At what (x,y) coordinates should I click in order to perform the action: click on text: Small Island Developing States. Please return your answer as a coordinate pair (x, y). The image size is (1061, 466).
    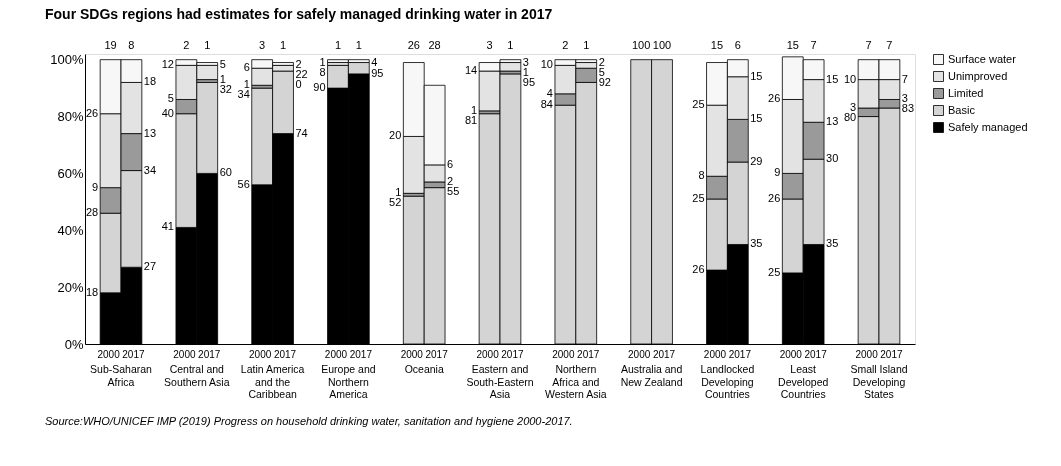
    Looking at the image, I should click on (879, 381).